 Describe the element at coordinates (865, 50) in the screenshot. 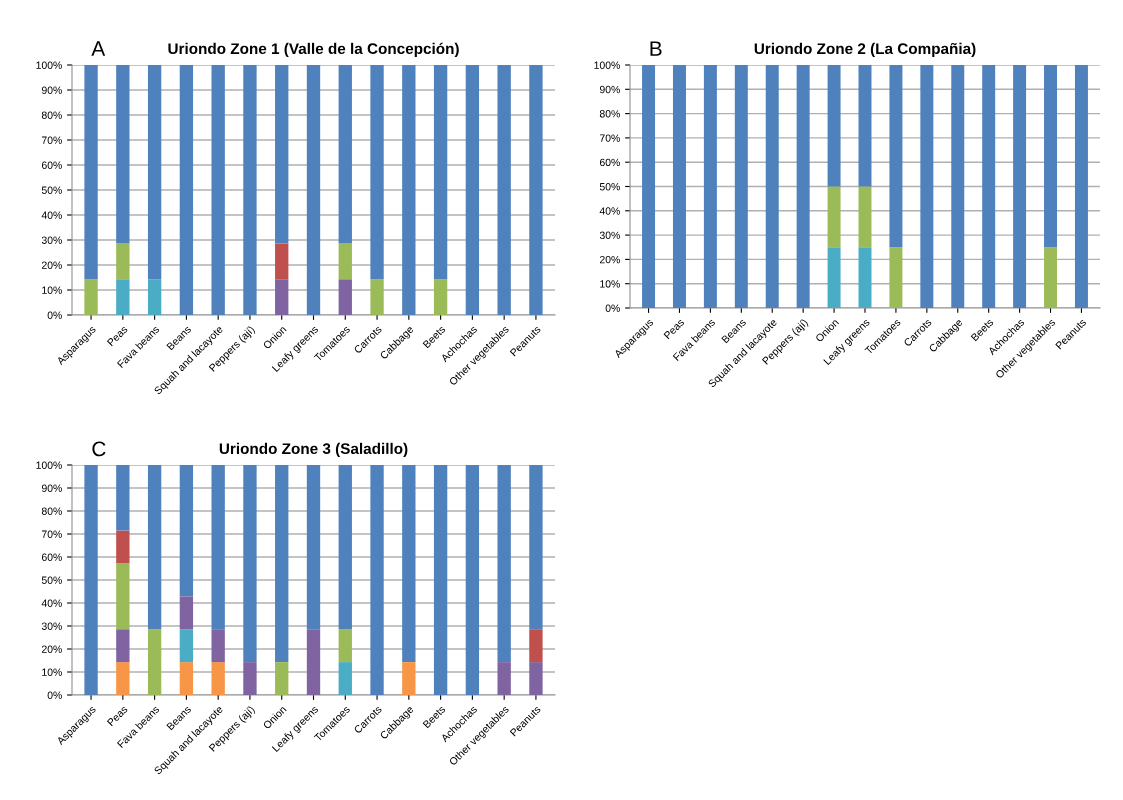

I see `chart-title: Uriondo Zone 2 (La Compañia)` at that location.